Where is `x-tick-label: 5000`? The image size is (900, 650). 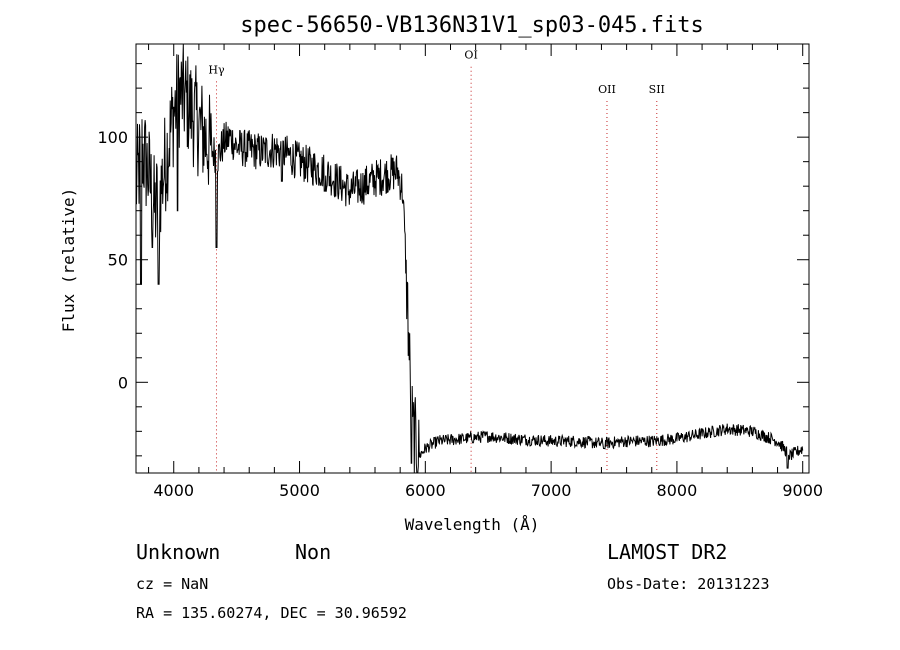 x-tick-label: 5000 is located at coordinates (299, 490).